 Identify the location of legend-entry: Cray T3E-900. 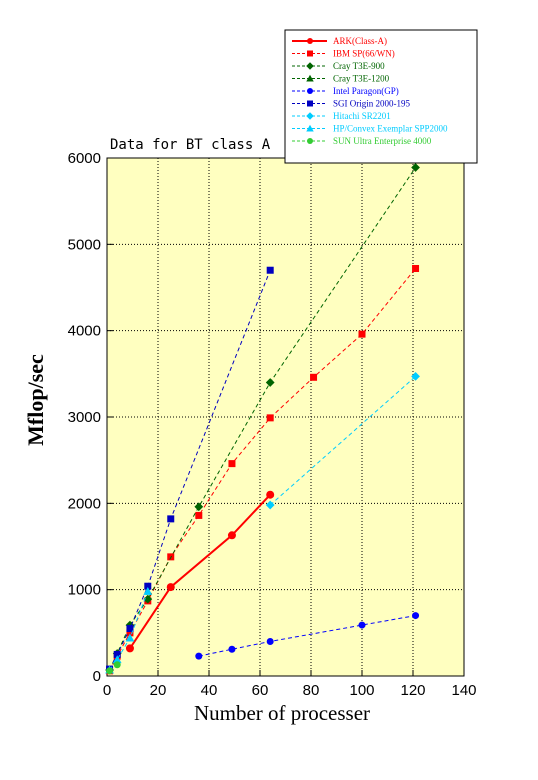
(338, 66).